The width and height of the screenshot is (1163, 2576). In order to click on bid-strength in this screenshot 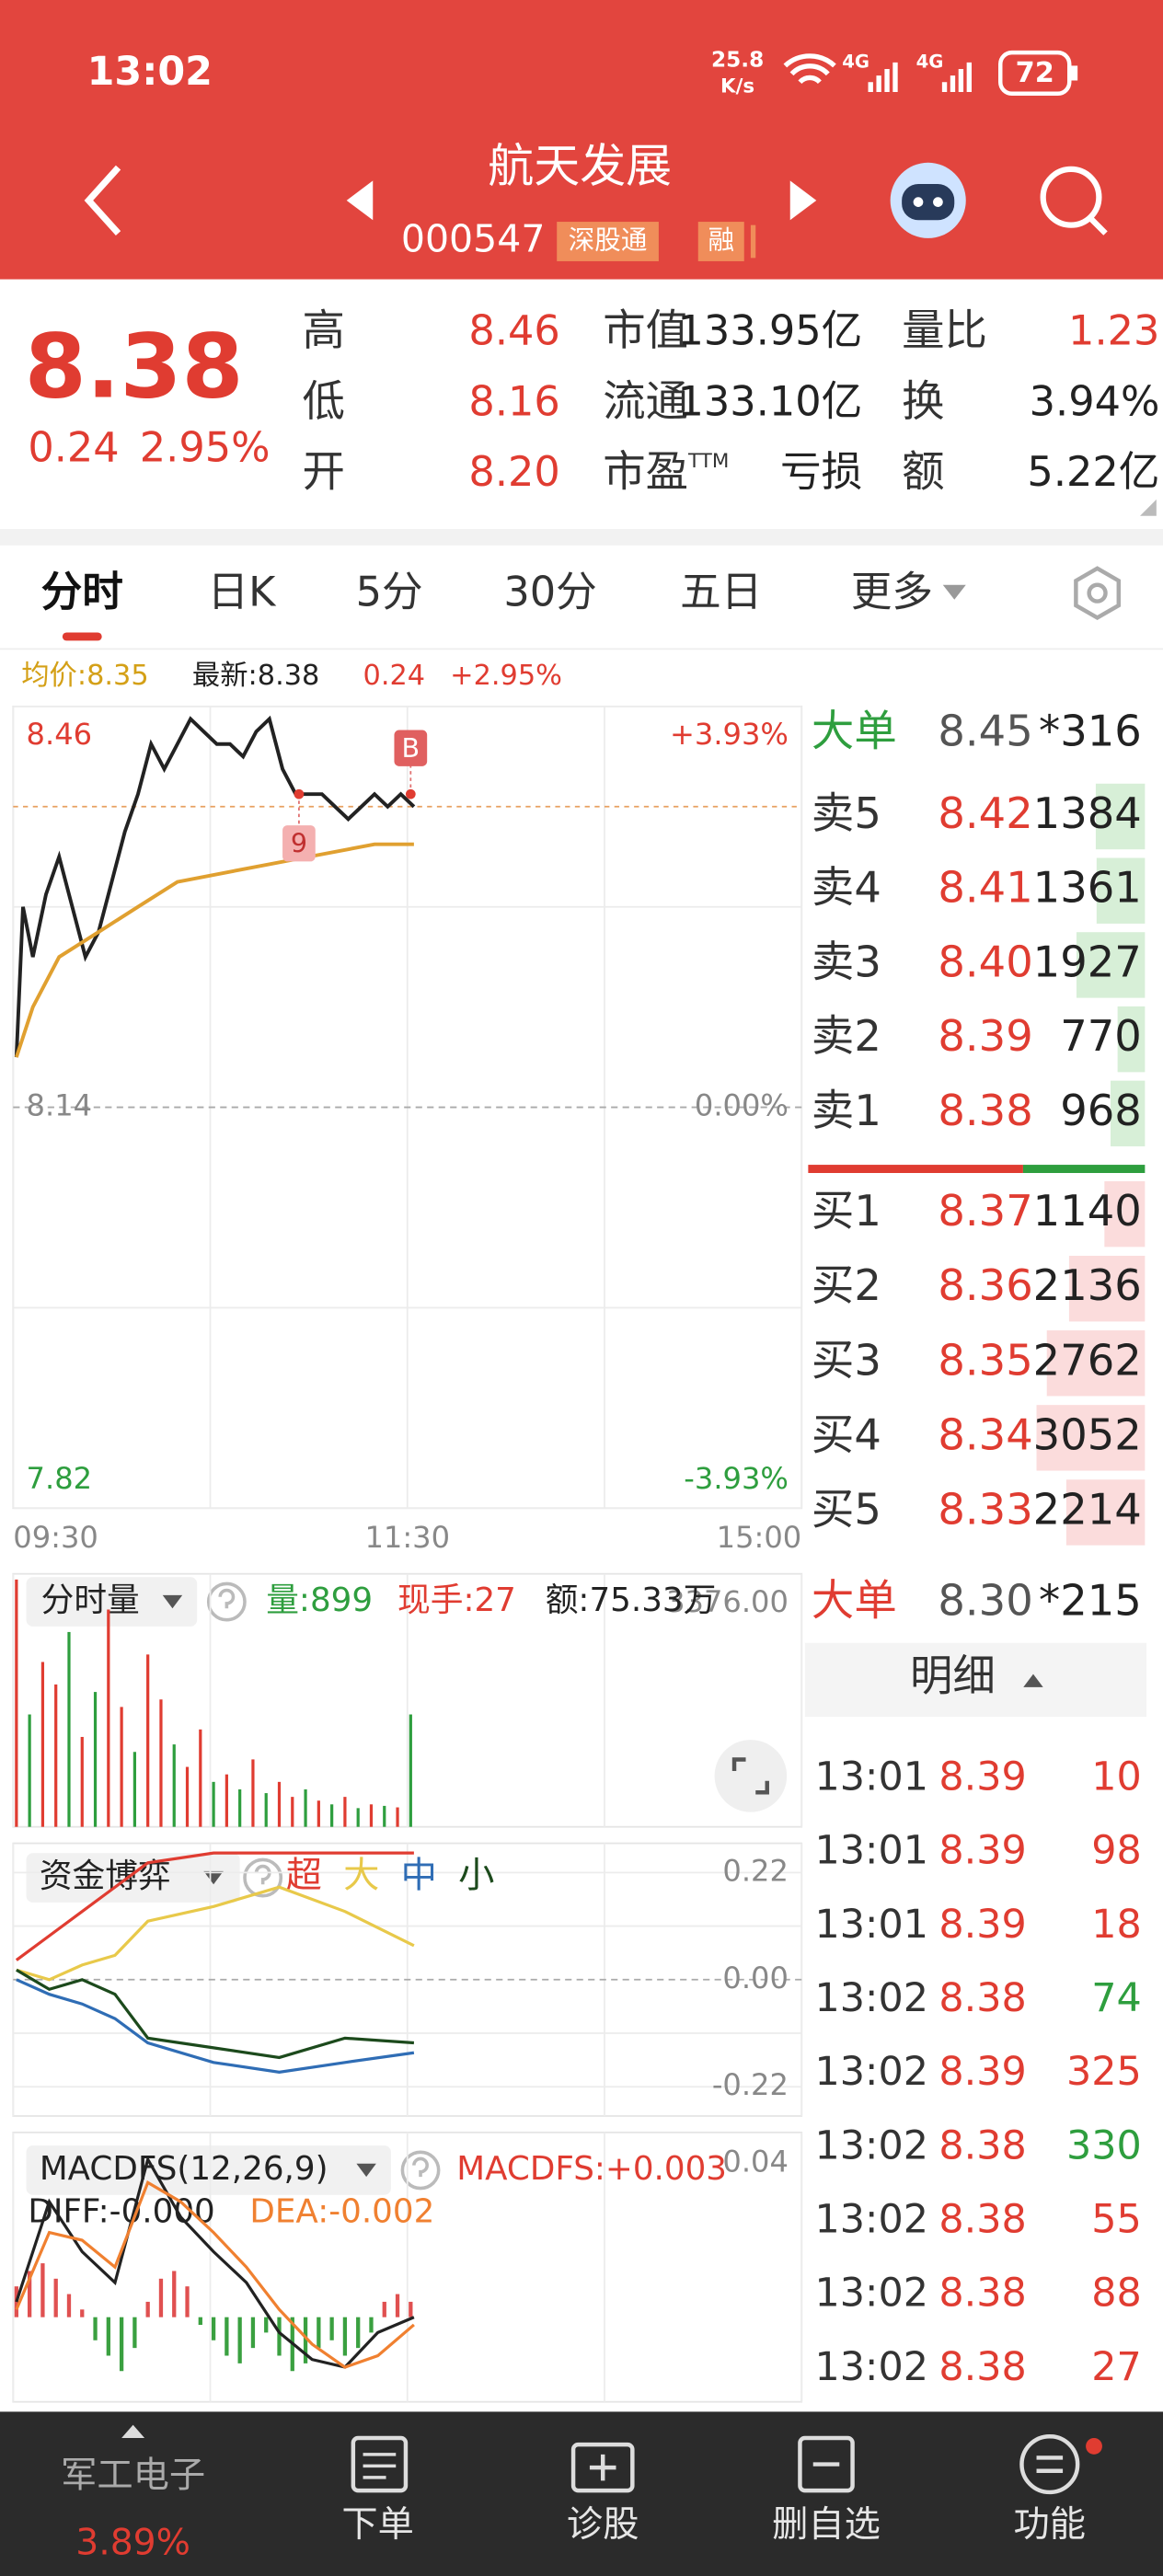, I will do `click(915, 1169)`.